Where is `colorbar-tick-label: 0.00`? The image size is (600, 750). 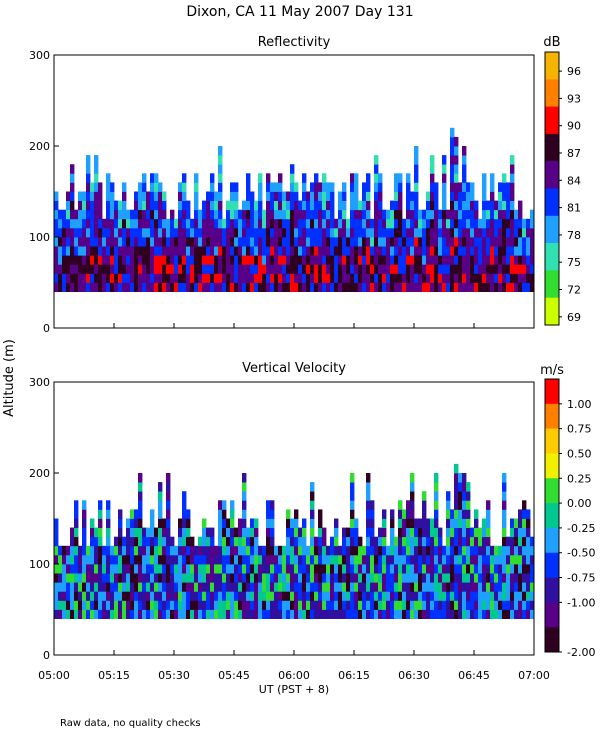
colorbar-tick-label: 0.00 is located at coordinates (579, 503).